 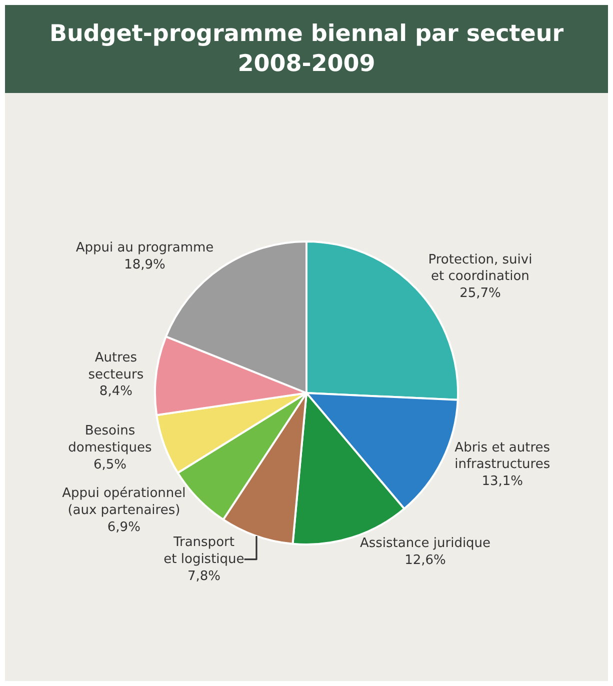 What do you see at coordinates (502, 456) in the screenshot?
I see `slice-label: Abris et autres infrastructures` at bounding box center [502, 456].